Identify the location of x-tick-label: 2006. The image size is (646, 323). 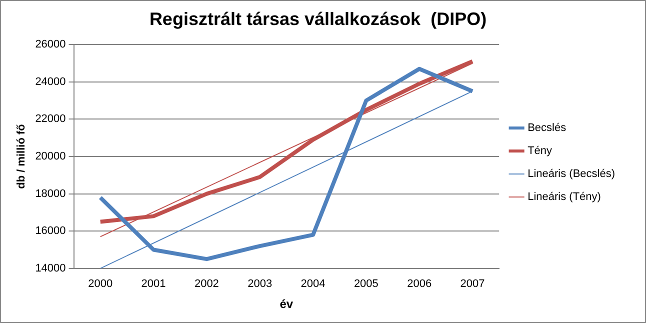
(419, 284).